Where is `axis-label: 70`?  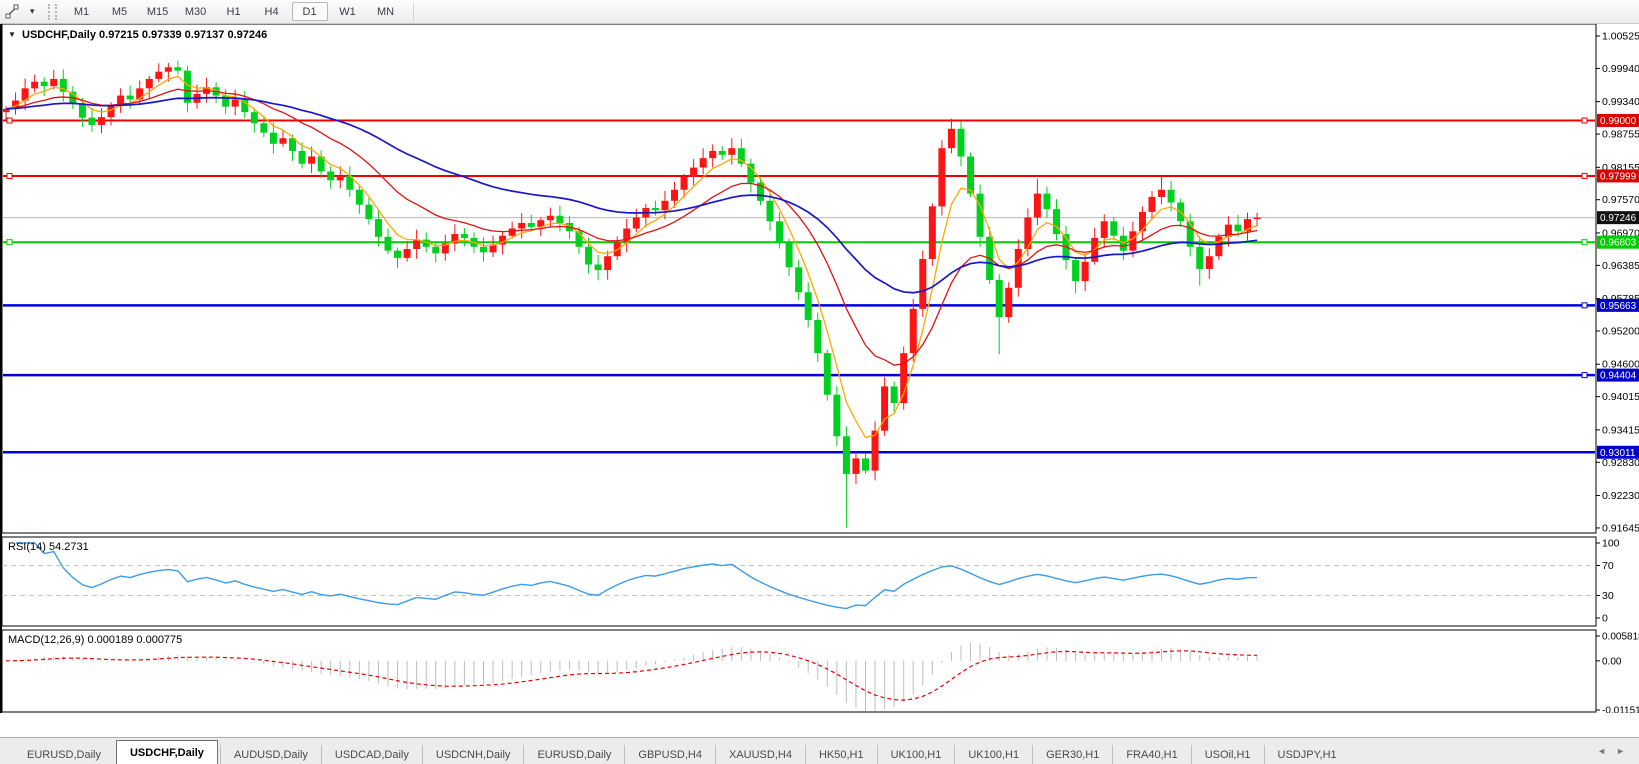 axis-label: 70 is located at coordinates (1608, 566).